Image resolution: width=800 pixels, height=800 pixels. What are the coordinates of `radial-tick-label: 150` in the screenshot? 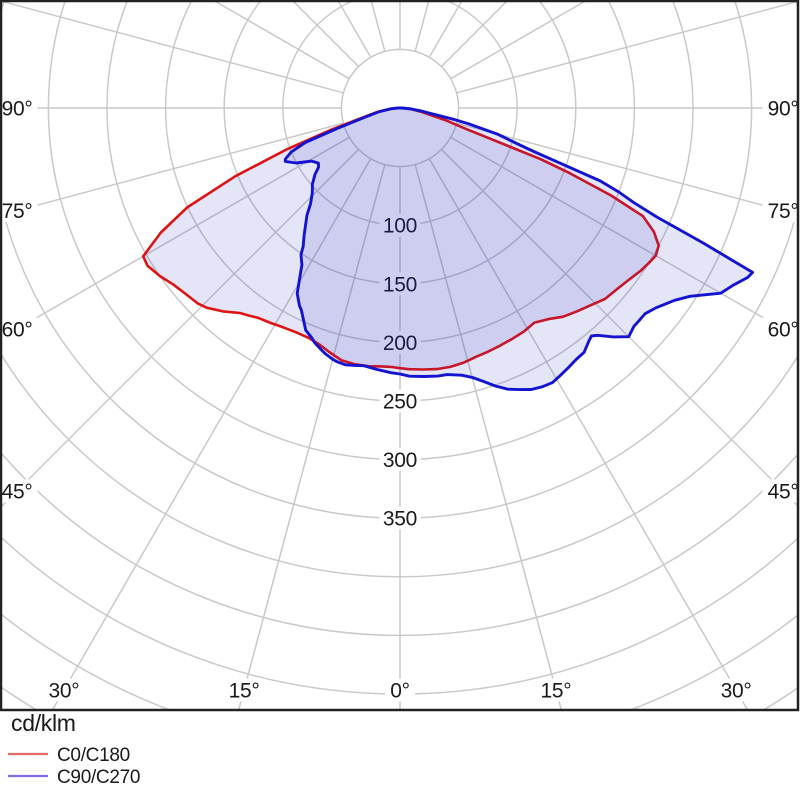 It's located at (400, 284).